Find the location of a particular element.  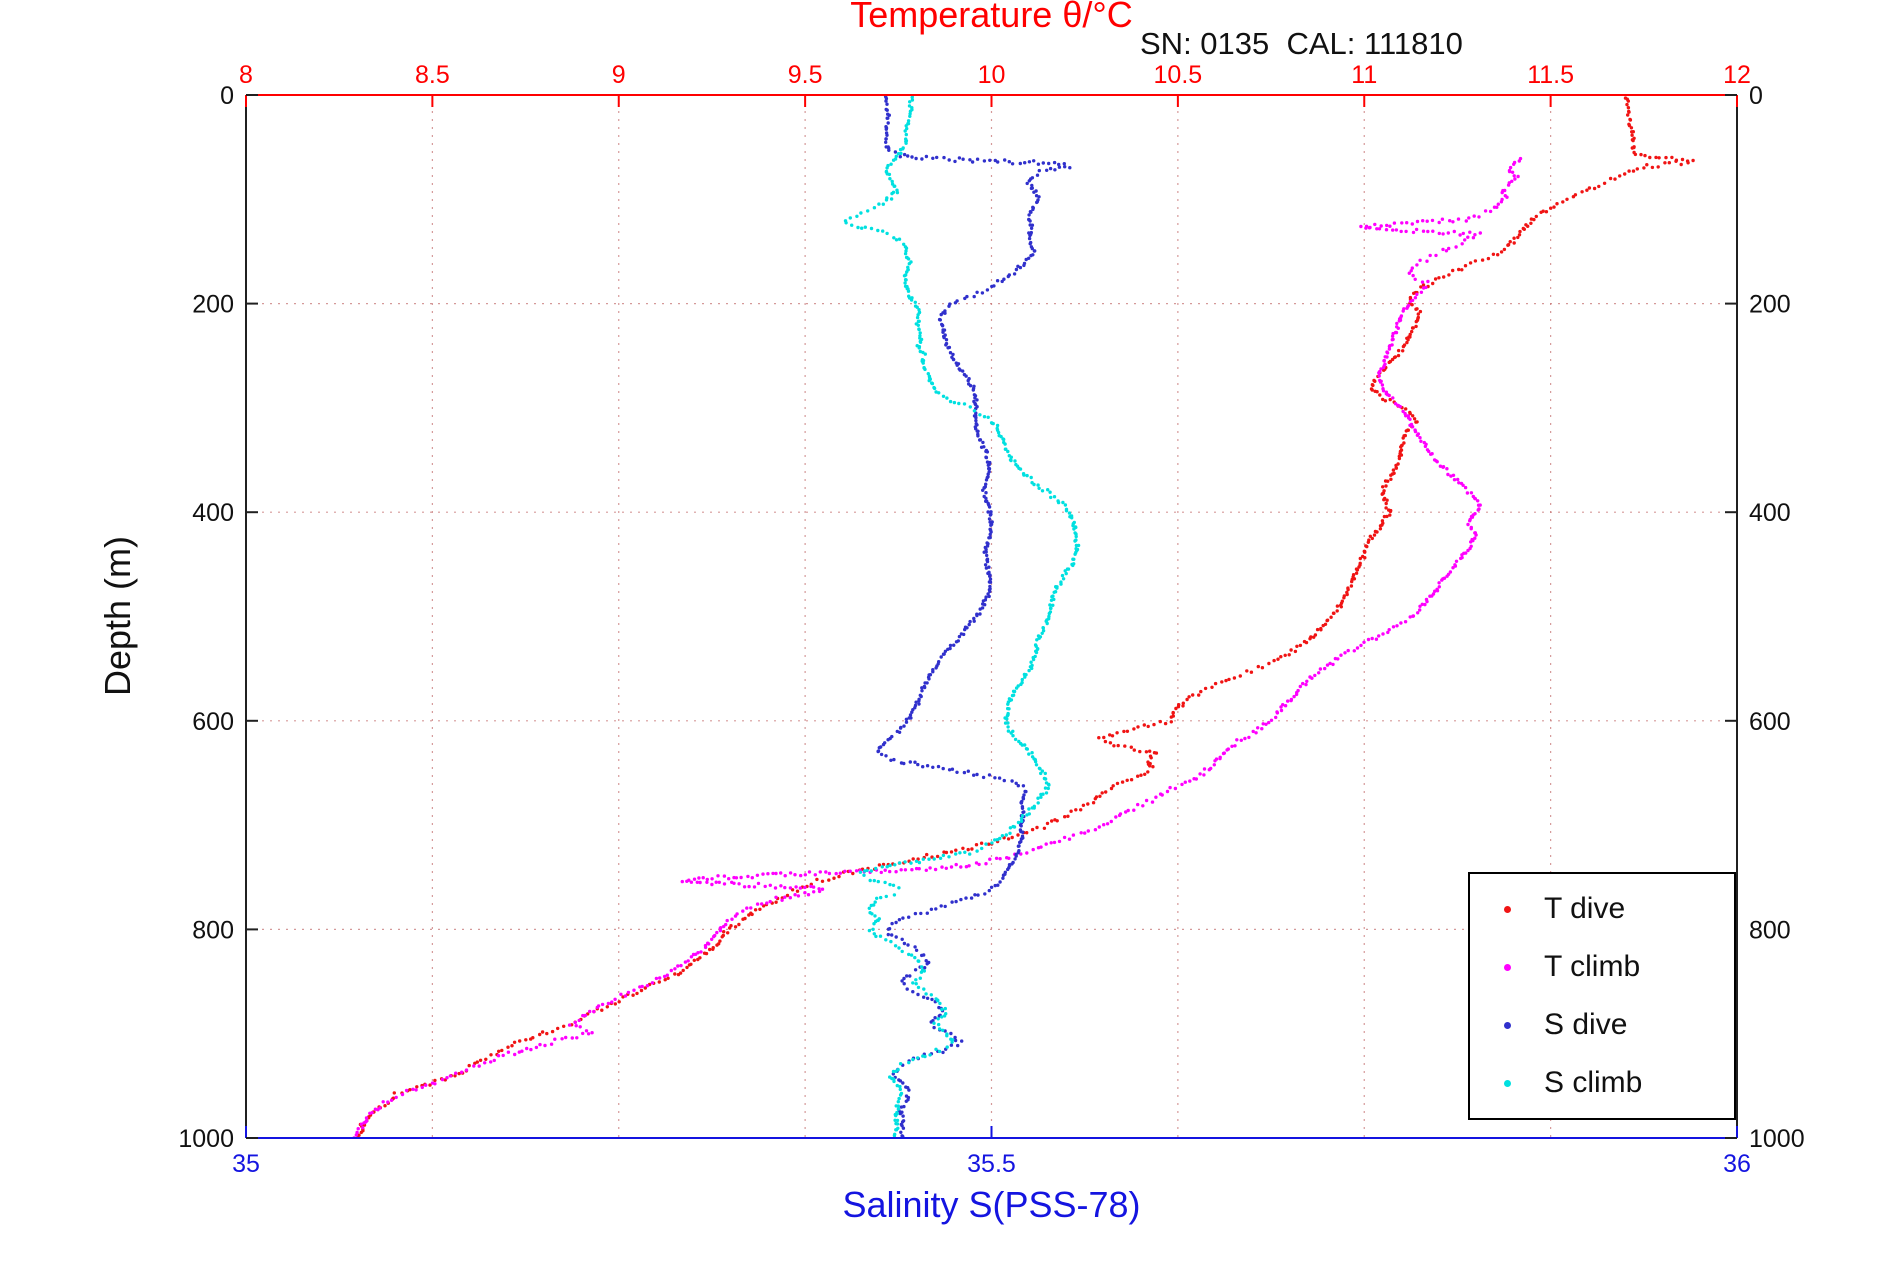

left-axis-tick-label: 600 is located at coordinates (213, 722).